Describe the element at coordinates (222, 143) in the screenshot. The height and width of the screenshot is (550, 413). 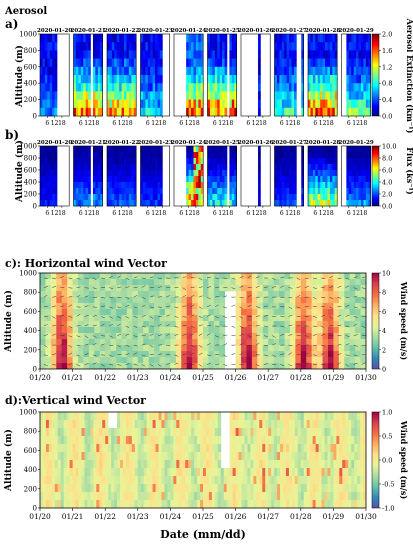
I see `day-title: 2020-01-25` at that location.